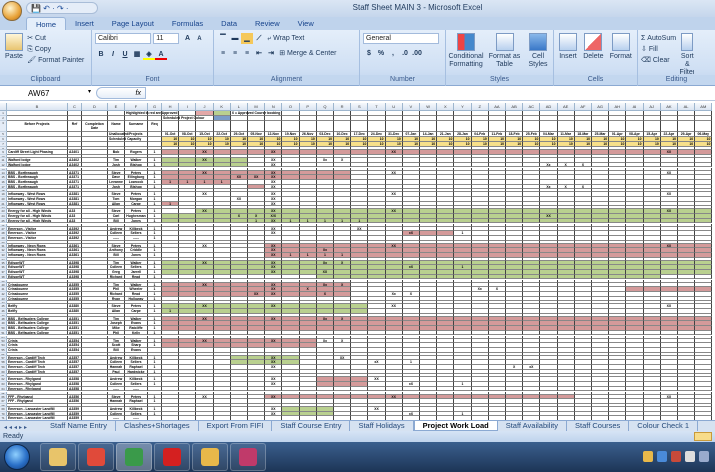 The image size is (715, 472). I want to click on week-header: 04-Mar, so click(549, 134).